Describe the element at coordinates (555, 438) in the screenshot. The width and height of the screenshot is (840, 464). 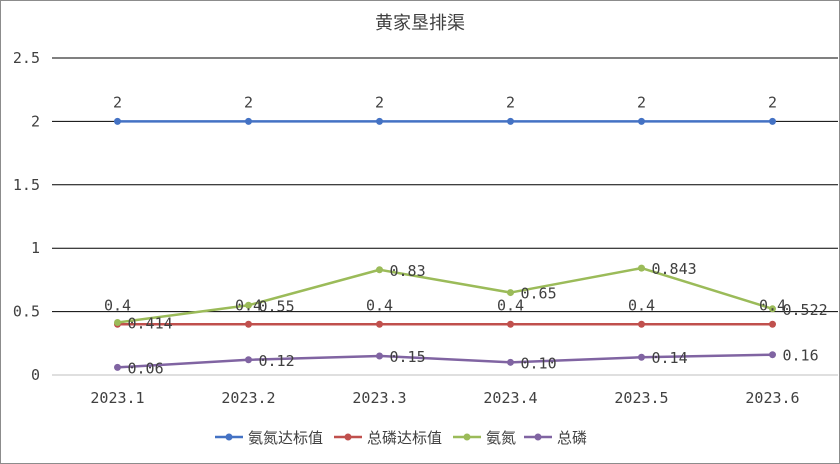
I see `legend-item: 总磷` at that location.